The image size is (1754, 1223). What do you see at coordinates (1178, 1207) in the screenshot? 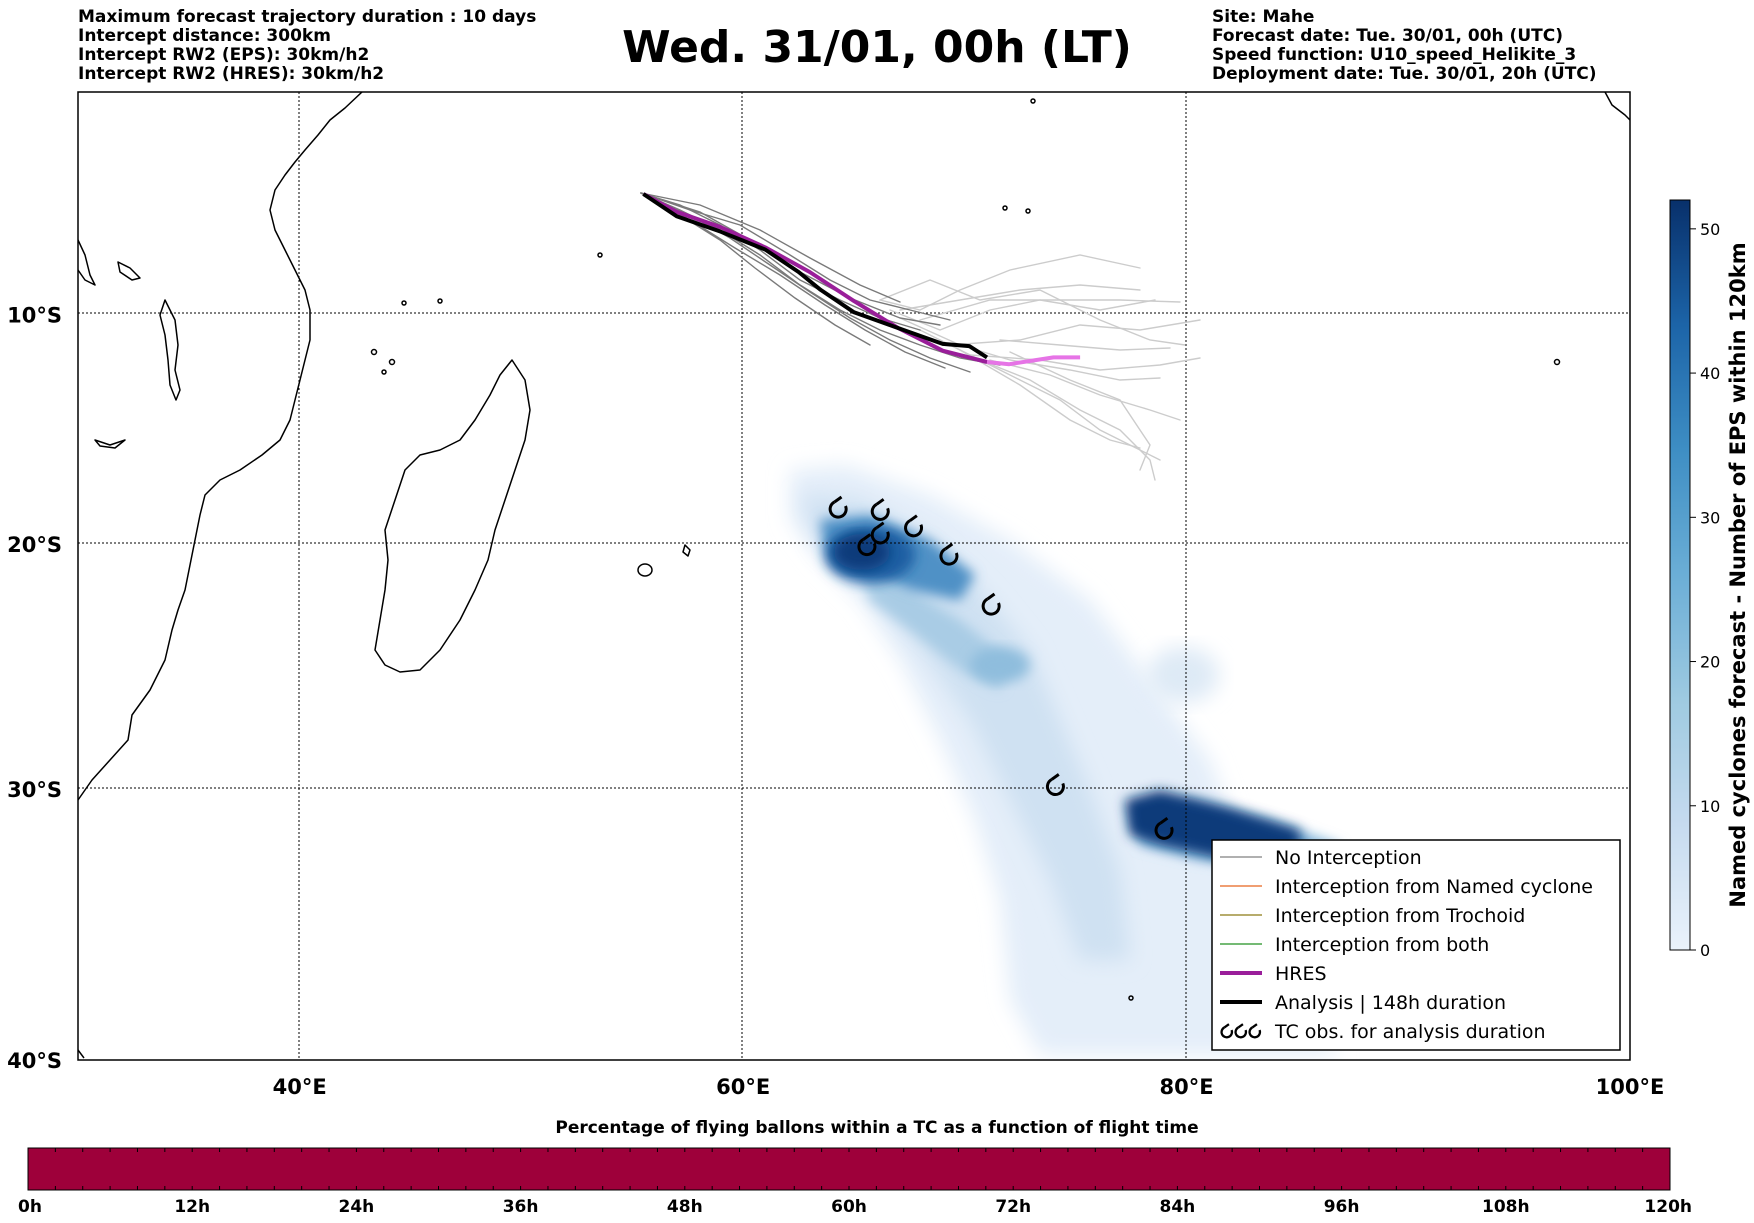
I see `timebar-tick-label: 84h` at bounding box center [1178, 1207].